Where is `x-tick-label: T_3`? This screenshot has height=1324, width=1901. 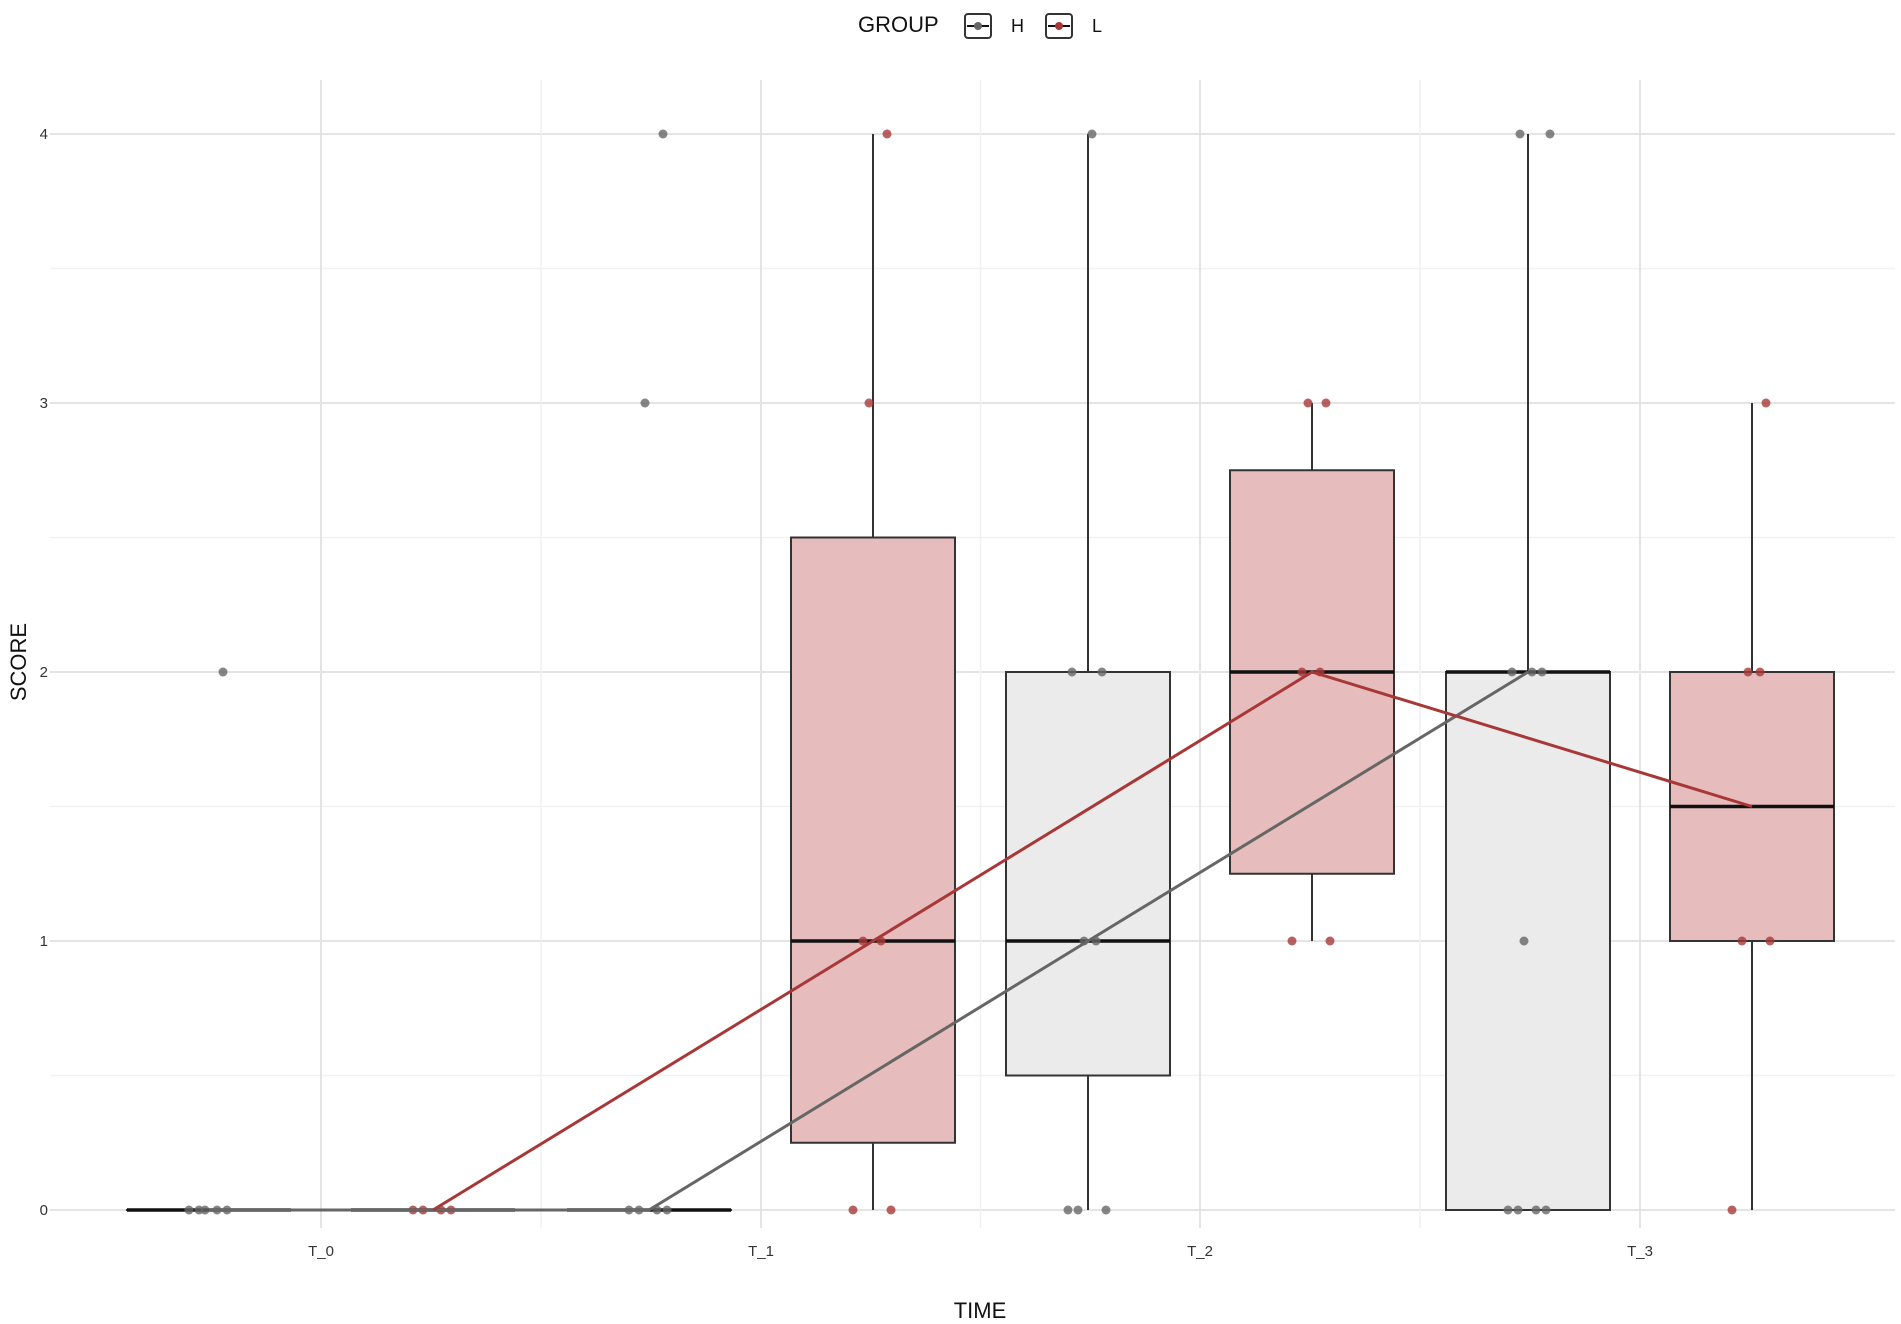
x-tick-label: T_3 is located at coordinates (1640, 1251).